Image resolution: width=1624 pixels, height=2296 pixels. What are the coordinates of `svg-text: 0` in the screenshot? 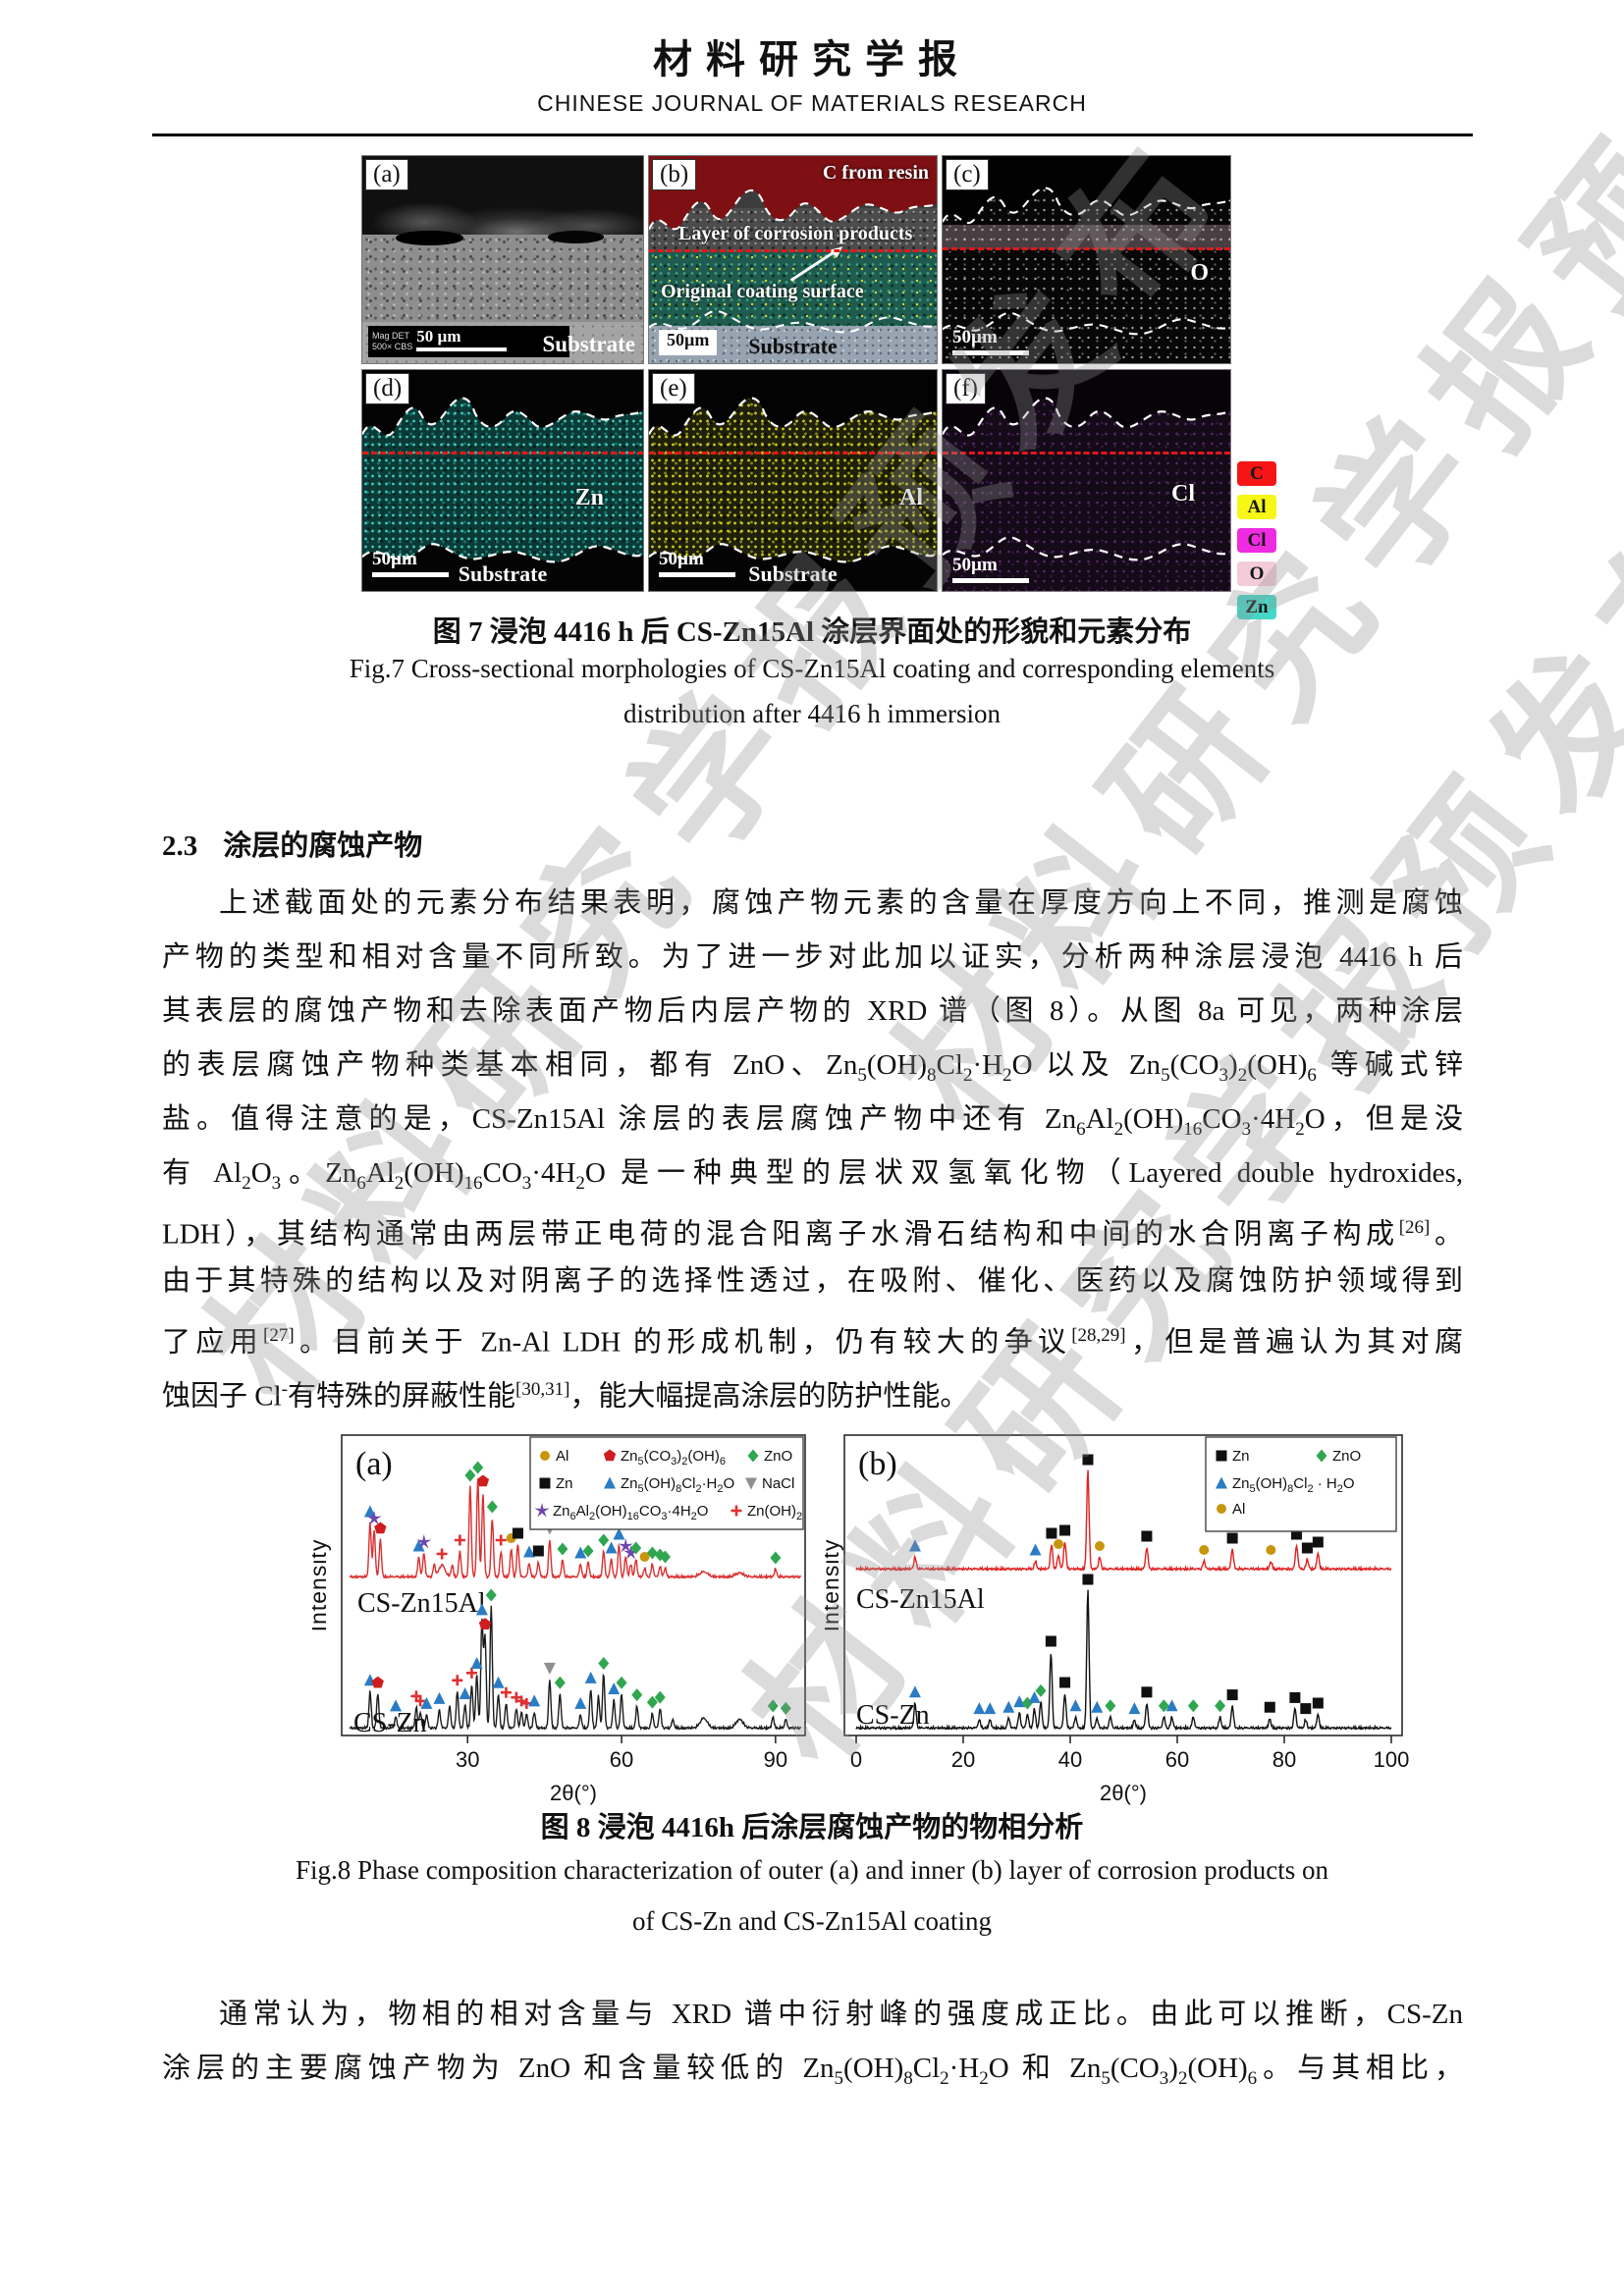 It's located at (856, 1759).